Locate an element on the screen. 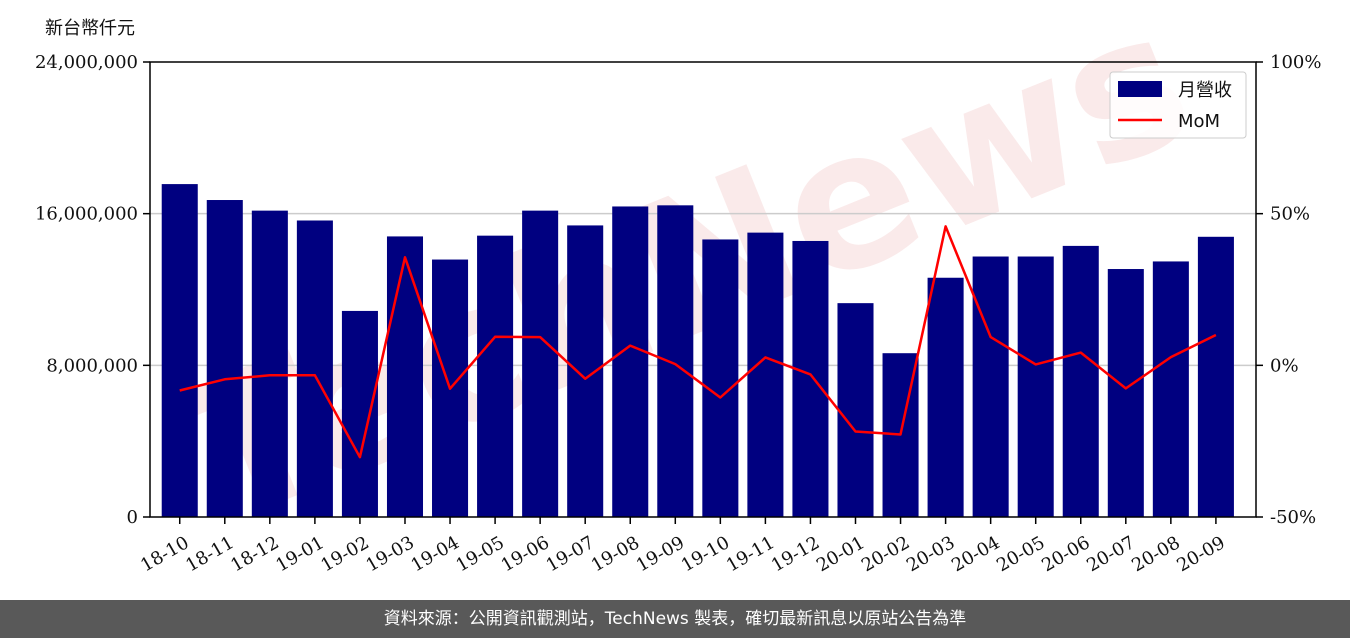 The width and height of the screenshot is (1350, 638). x-tick-label: 20-05 is located at coordinates (1020, 554).